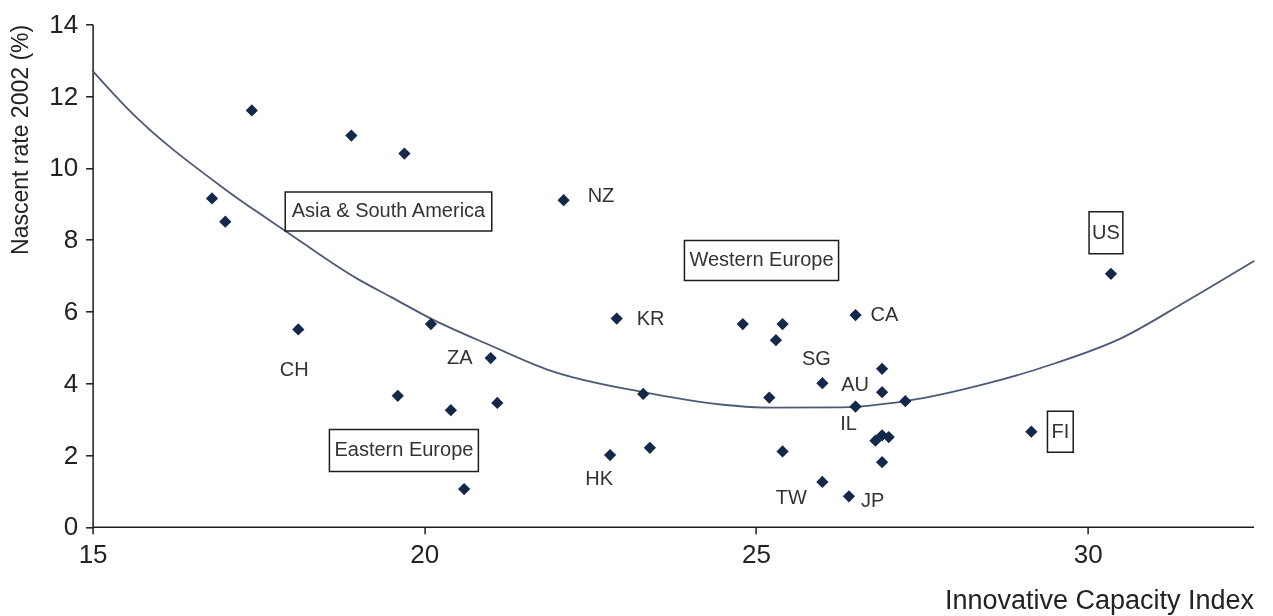 Image resolution: width=1273 pixels, height=616 pixels. I want to click on y-tick-label: 12, so click(64, 95).